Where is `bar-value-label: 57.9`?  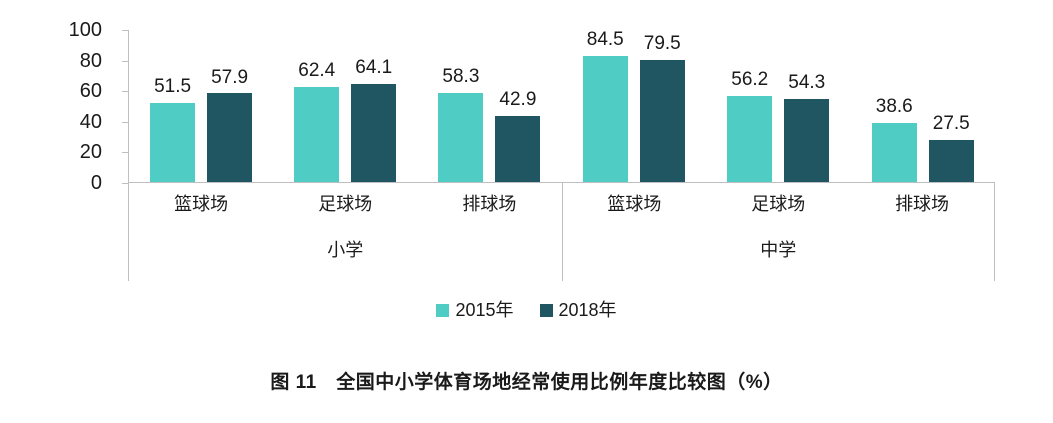
bar-value-label: 57.9 is located at coordinates (230, 77).